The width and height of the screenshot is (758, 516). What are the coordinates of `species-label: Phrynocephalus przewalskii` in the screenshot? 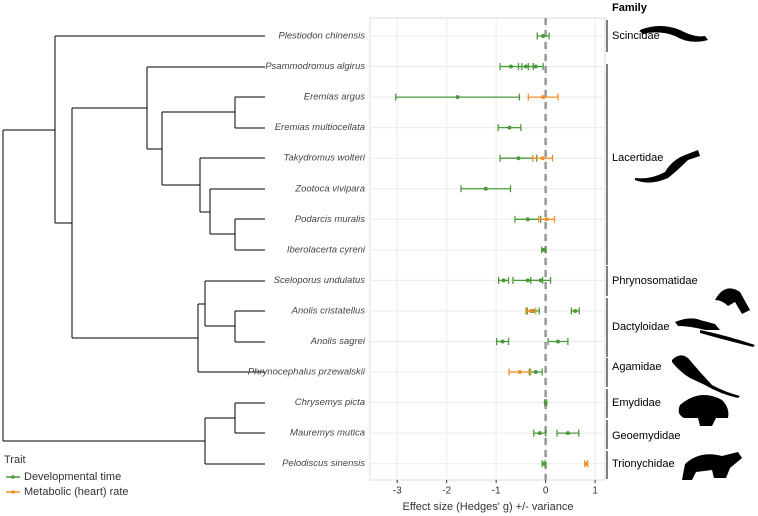 It's located at (307, 372).